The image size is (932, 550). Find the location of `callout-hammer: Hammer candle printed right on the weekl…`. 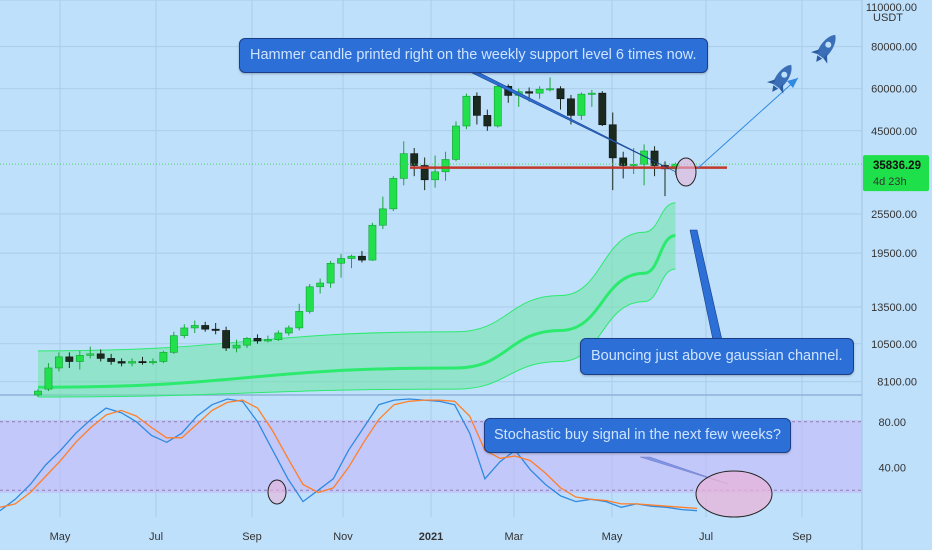

callout-hammer: Hammer candle printed right on the weekl… is located at coordinates (473, 55).